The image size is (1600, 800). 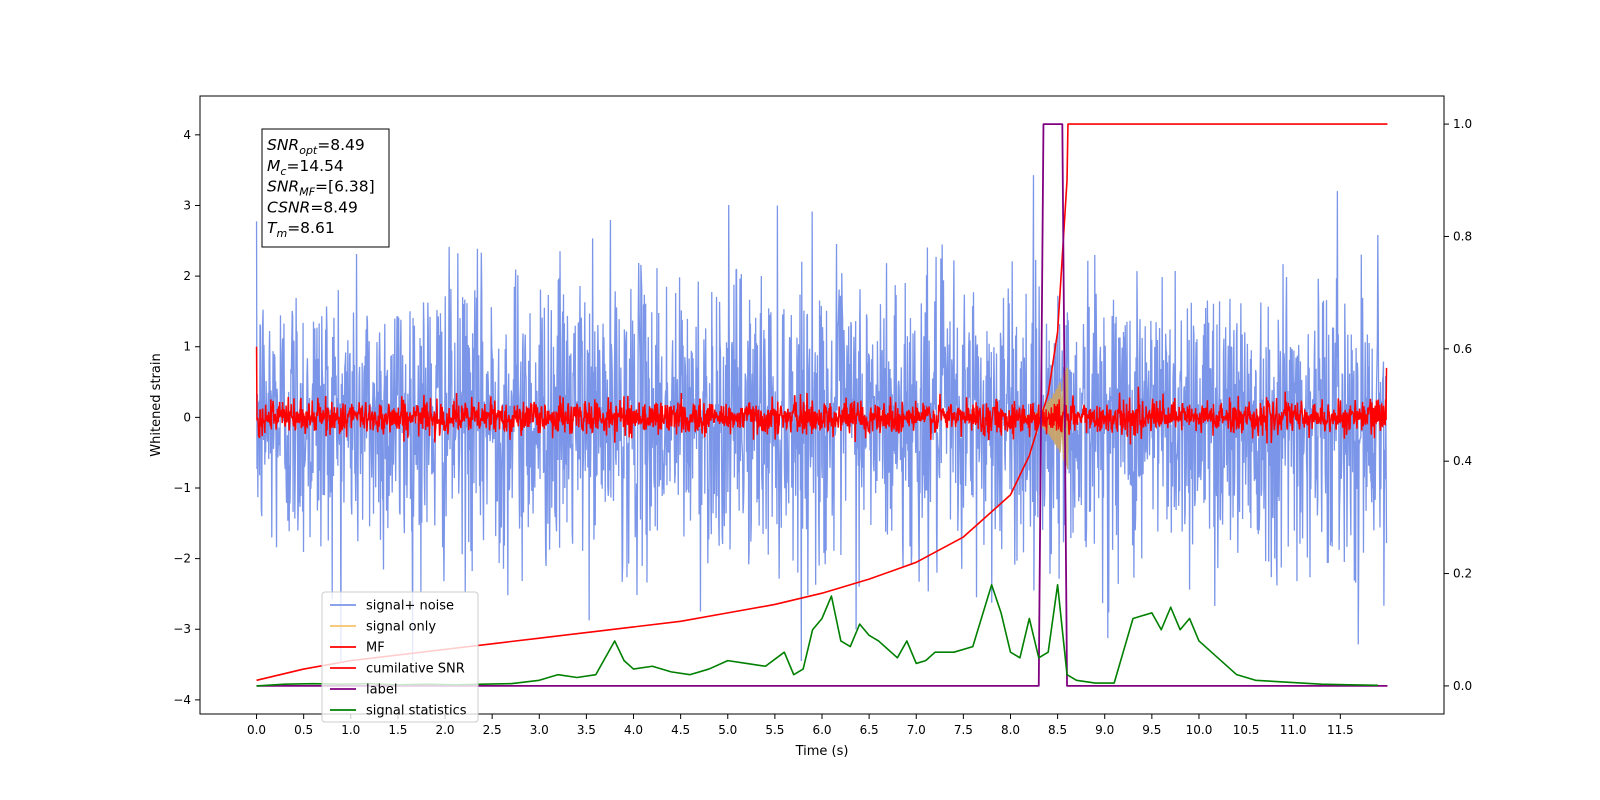 I want to click on y2-axis-ticks: 1.0 0.8 0.6 0.4 0.2 0.0, so click(x=1458, y=405).